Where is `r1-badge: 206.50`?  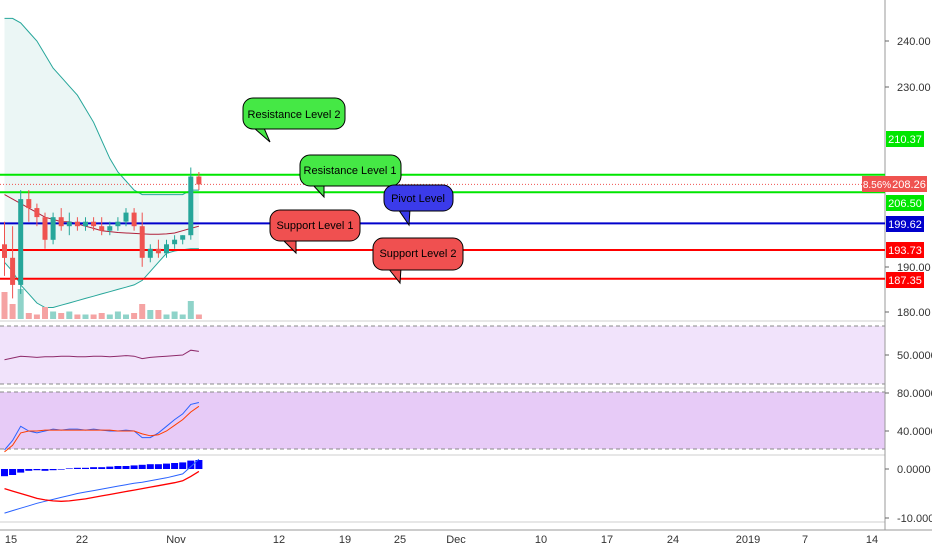 r1-badge: 206.50 is located at coordinates (905, 203).